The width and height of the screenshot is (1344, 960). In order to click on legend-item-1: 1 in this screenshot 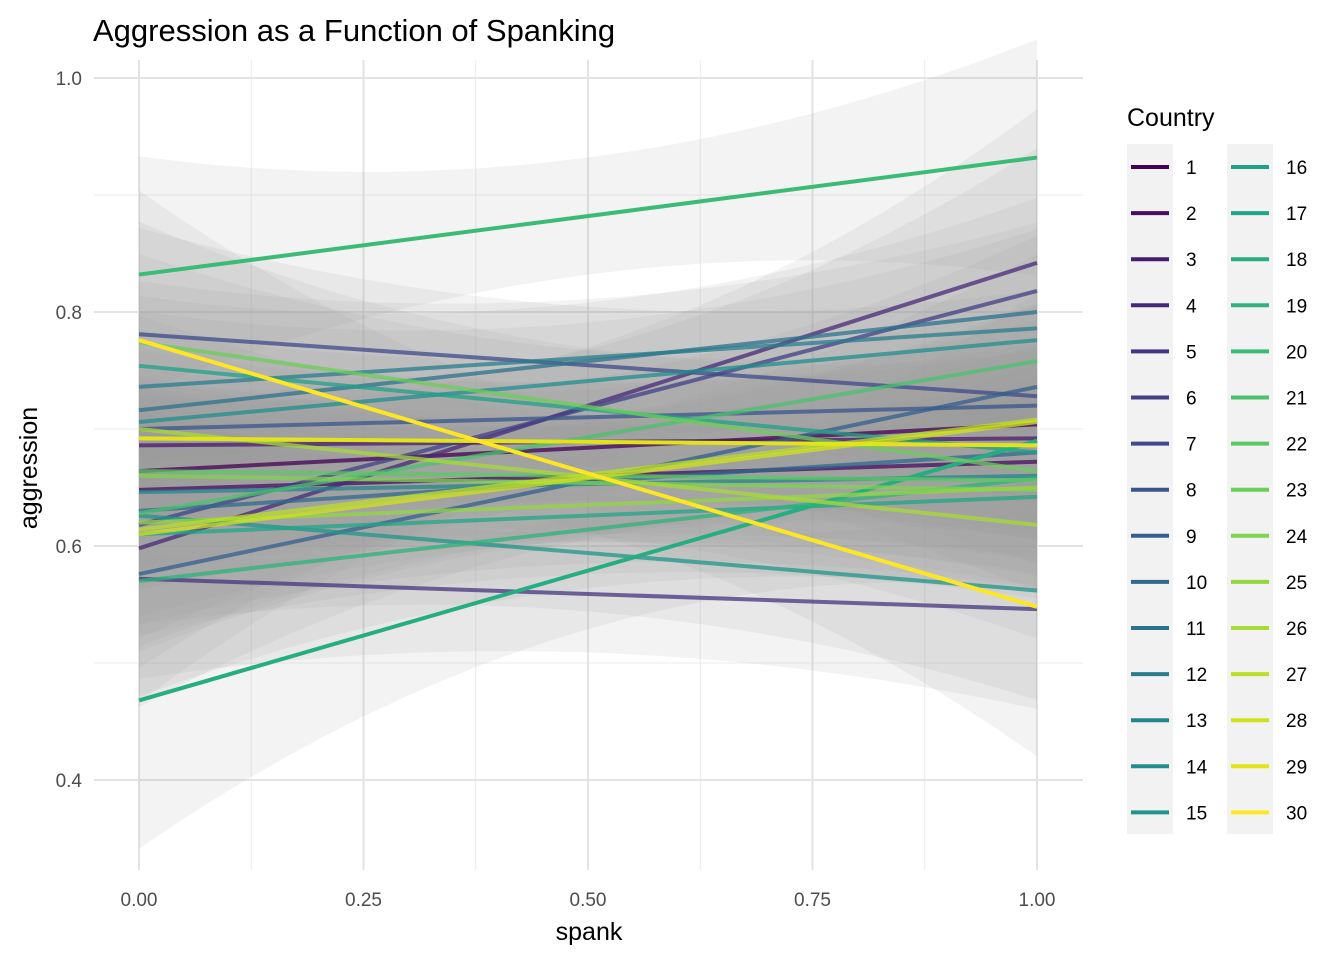, I will do `click(1164, 168)`.